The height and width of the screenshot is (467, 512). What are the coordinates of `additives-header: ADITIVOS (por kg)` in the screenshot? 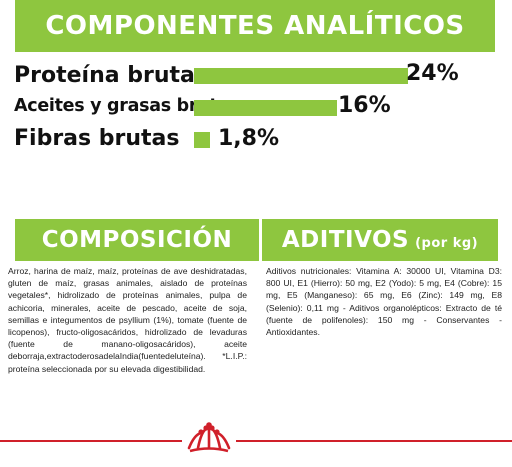 It's located at (380, 240).